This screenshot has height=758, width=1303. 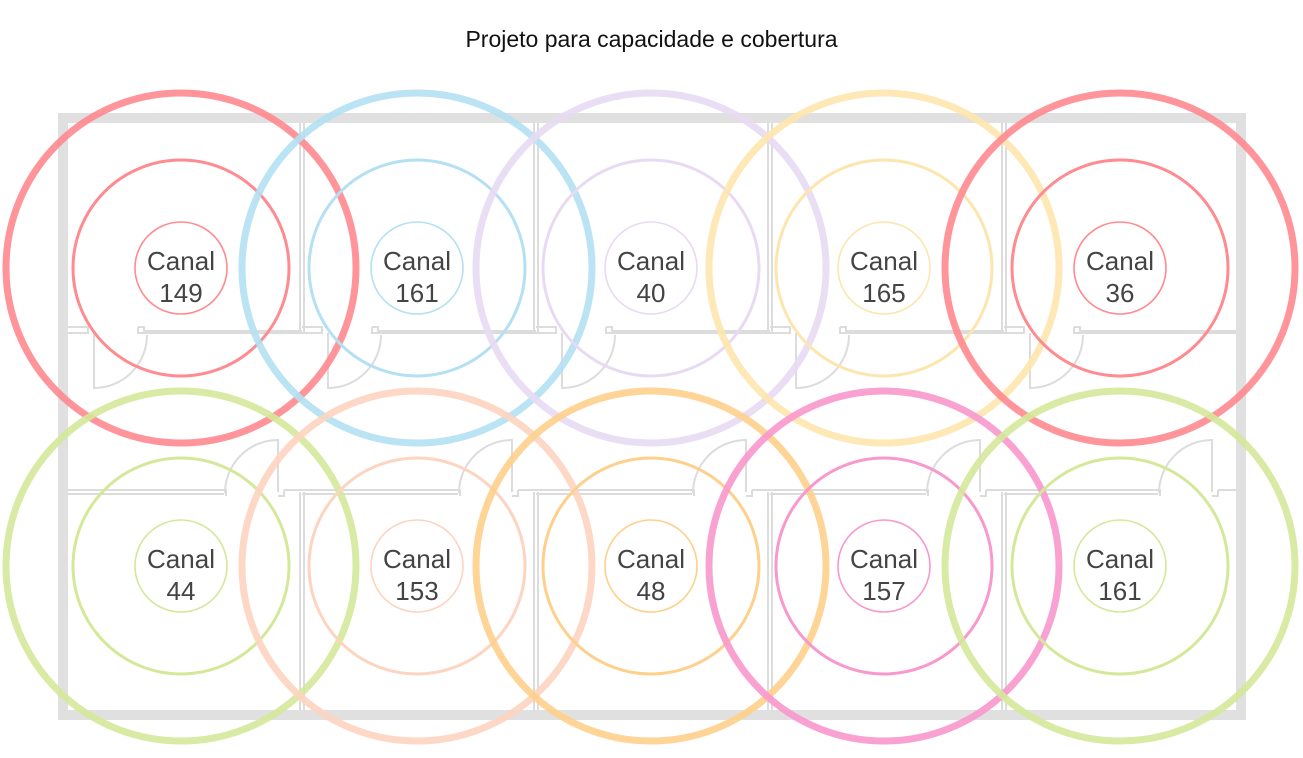 What do you see at coordinates (416, 591) in the screenshot?
I see `channel-number: 153` at bounding box center [416, 591].